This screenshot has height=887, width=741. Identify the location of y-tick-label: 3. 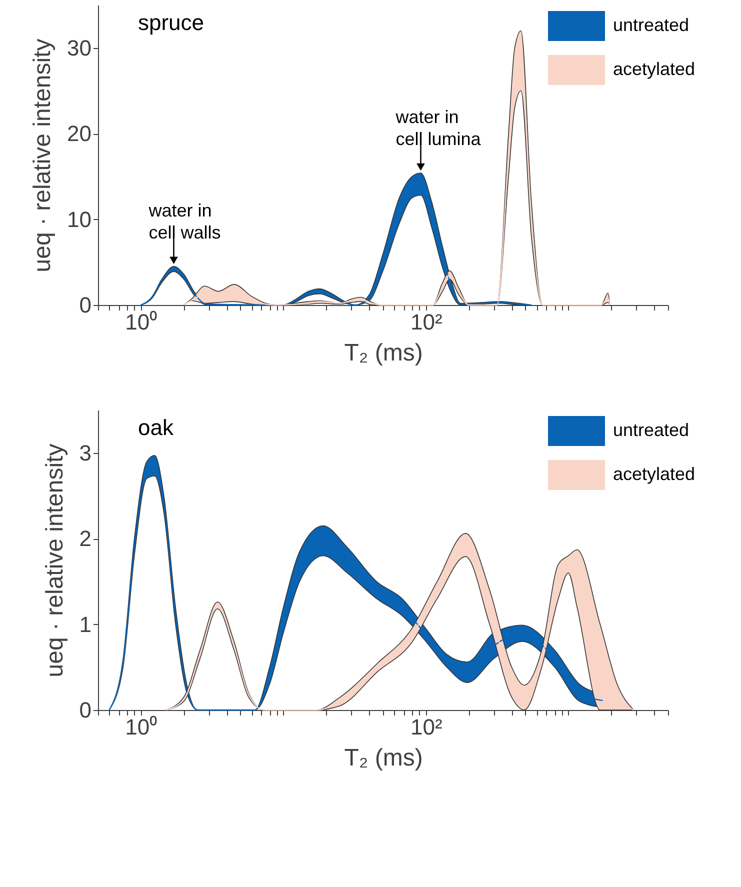
(85, 453).